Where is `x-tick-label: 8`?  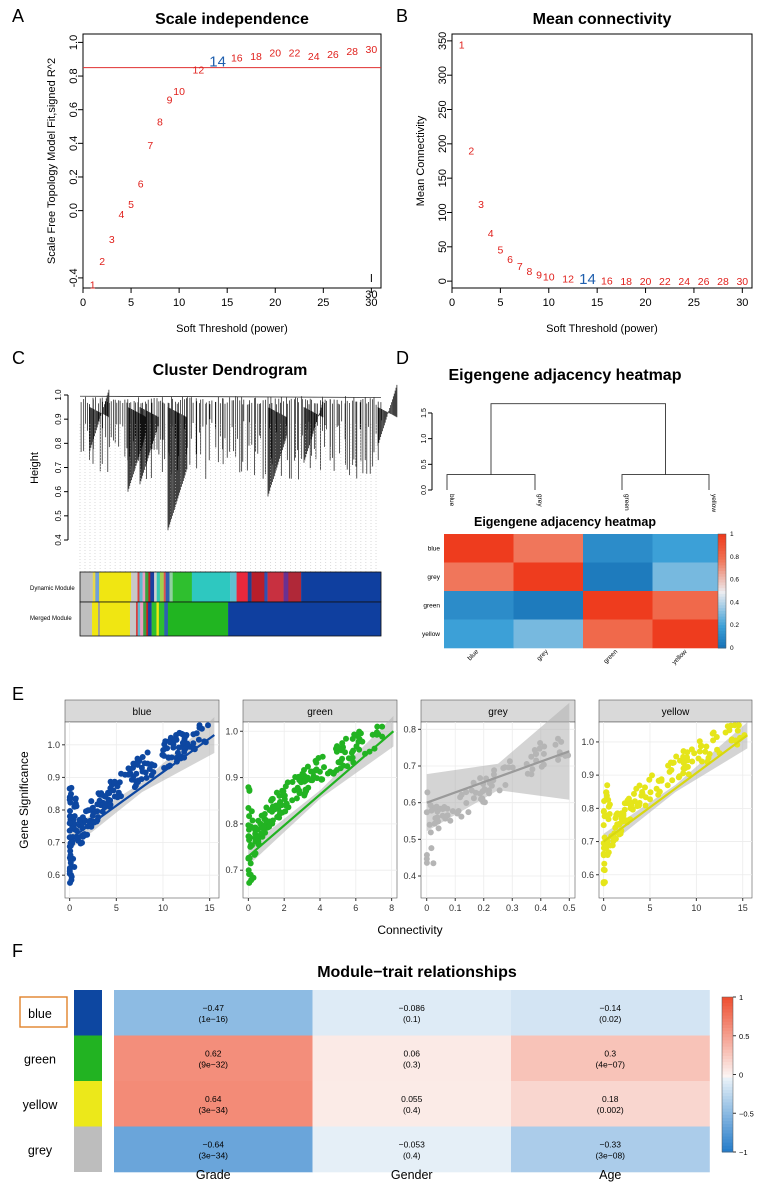 x-tick-label: 8 is located at coordinates (391, 908).